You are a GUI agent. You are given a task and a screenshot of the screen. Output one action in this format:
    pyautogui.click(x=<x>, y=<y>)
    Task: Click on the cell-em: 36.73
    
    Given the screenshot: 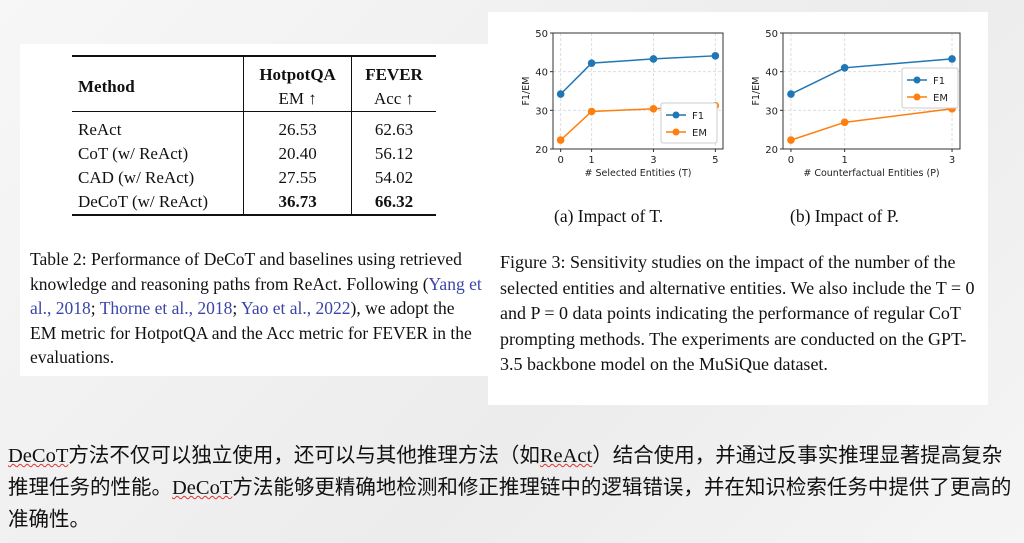 What is the action you would take?
    pyautogui.click(x=297, y=202)
    